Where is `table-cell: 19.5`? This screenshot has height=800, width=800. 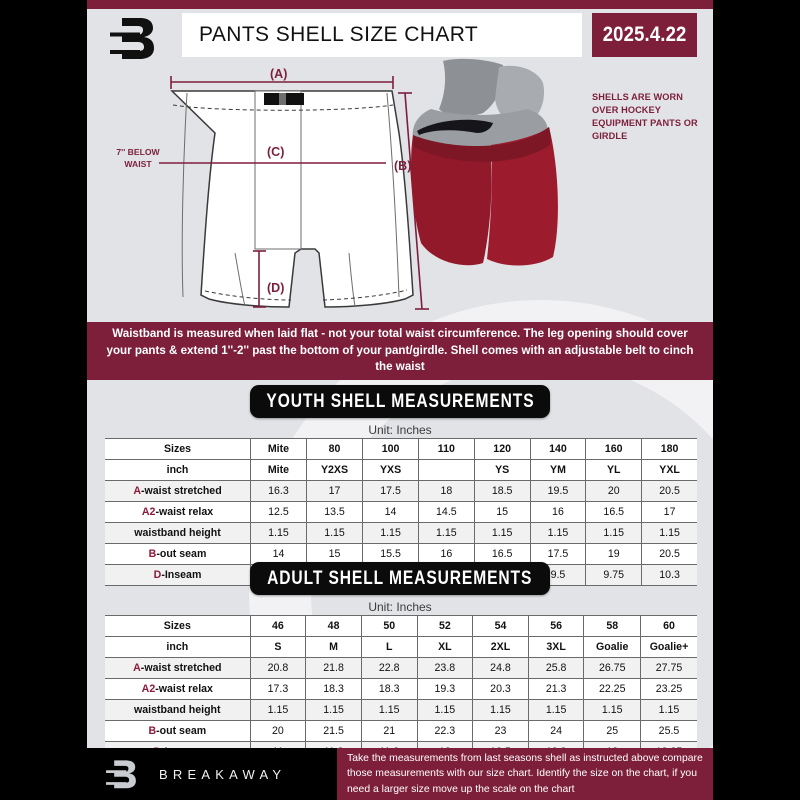
table-cell: 19.5 is located at coordinates (558, 491).